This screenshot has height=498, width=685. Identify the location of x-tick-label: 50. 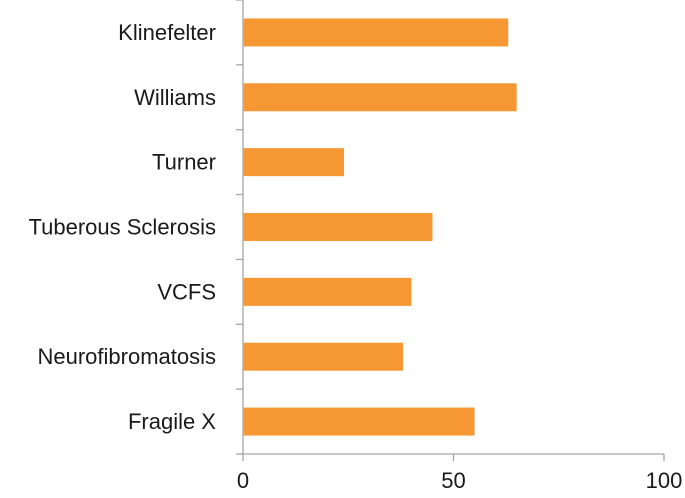
(453, 480).